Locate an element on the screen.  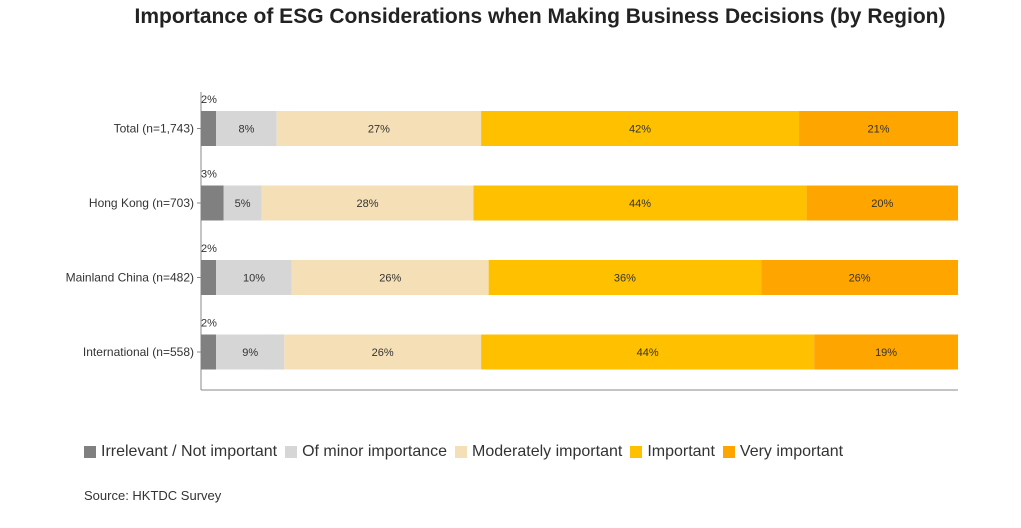
data-label: 28% is located at coordinates (368, 204).